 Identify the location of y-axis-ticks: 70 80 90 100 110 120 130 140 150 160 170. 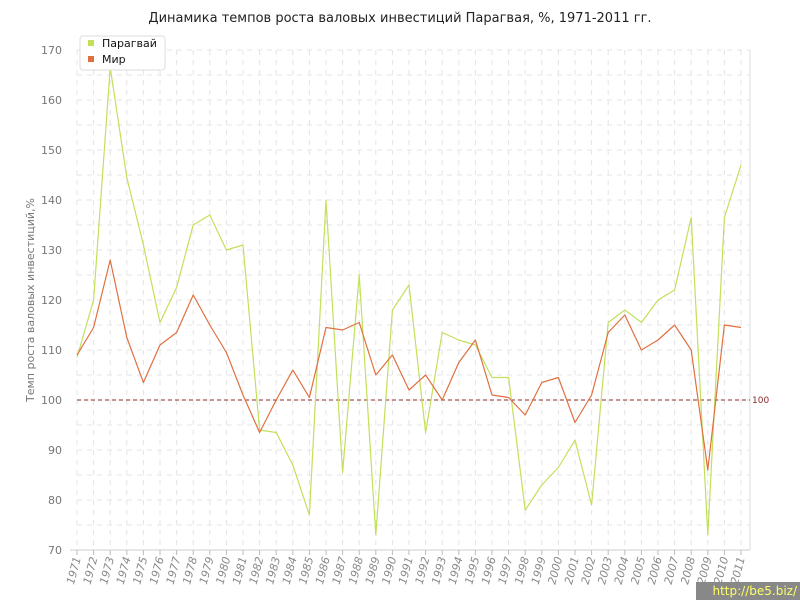
(51, 300).